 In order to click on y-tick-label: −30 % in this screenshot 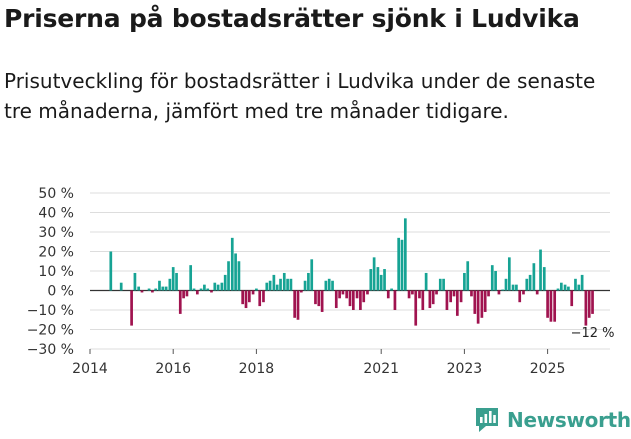, I will do `click(50, 350)`.